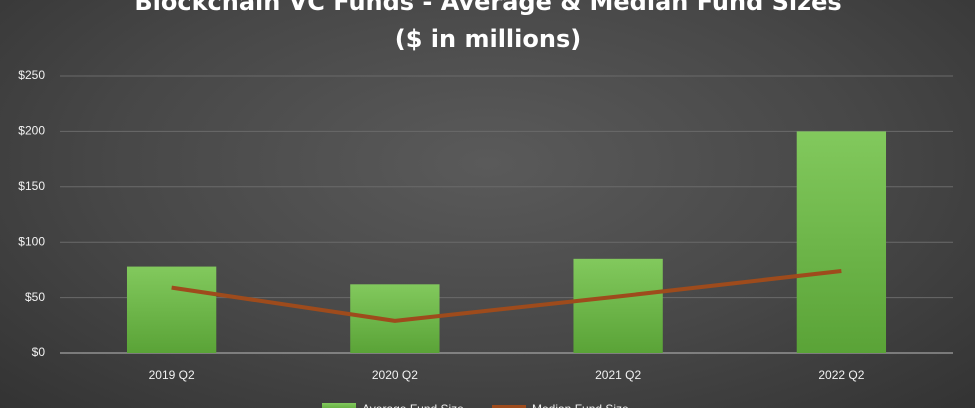  I want to click on x-tick-label: 2021 Q2, so click(618, 375).